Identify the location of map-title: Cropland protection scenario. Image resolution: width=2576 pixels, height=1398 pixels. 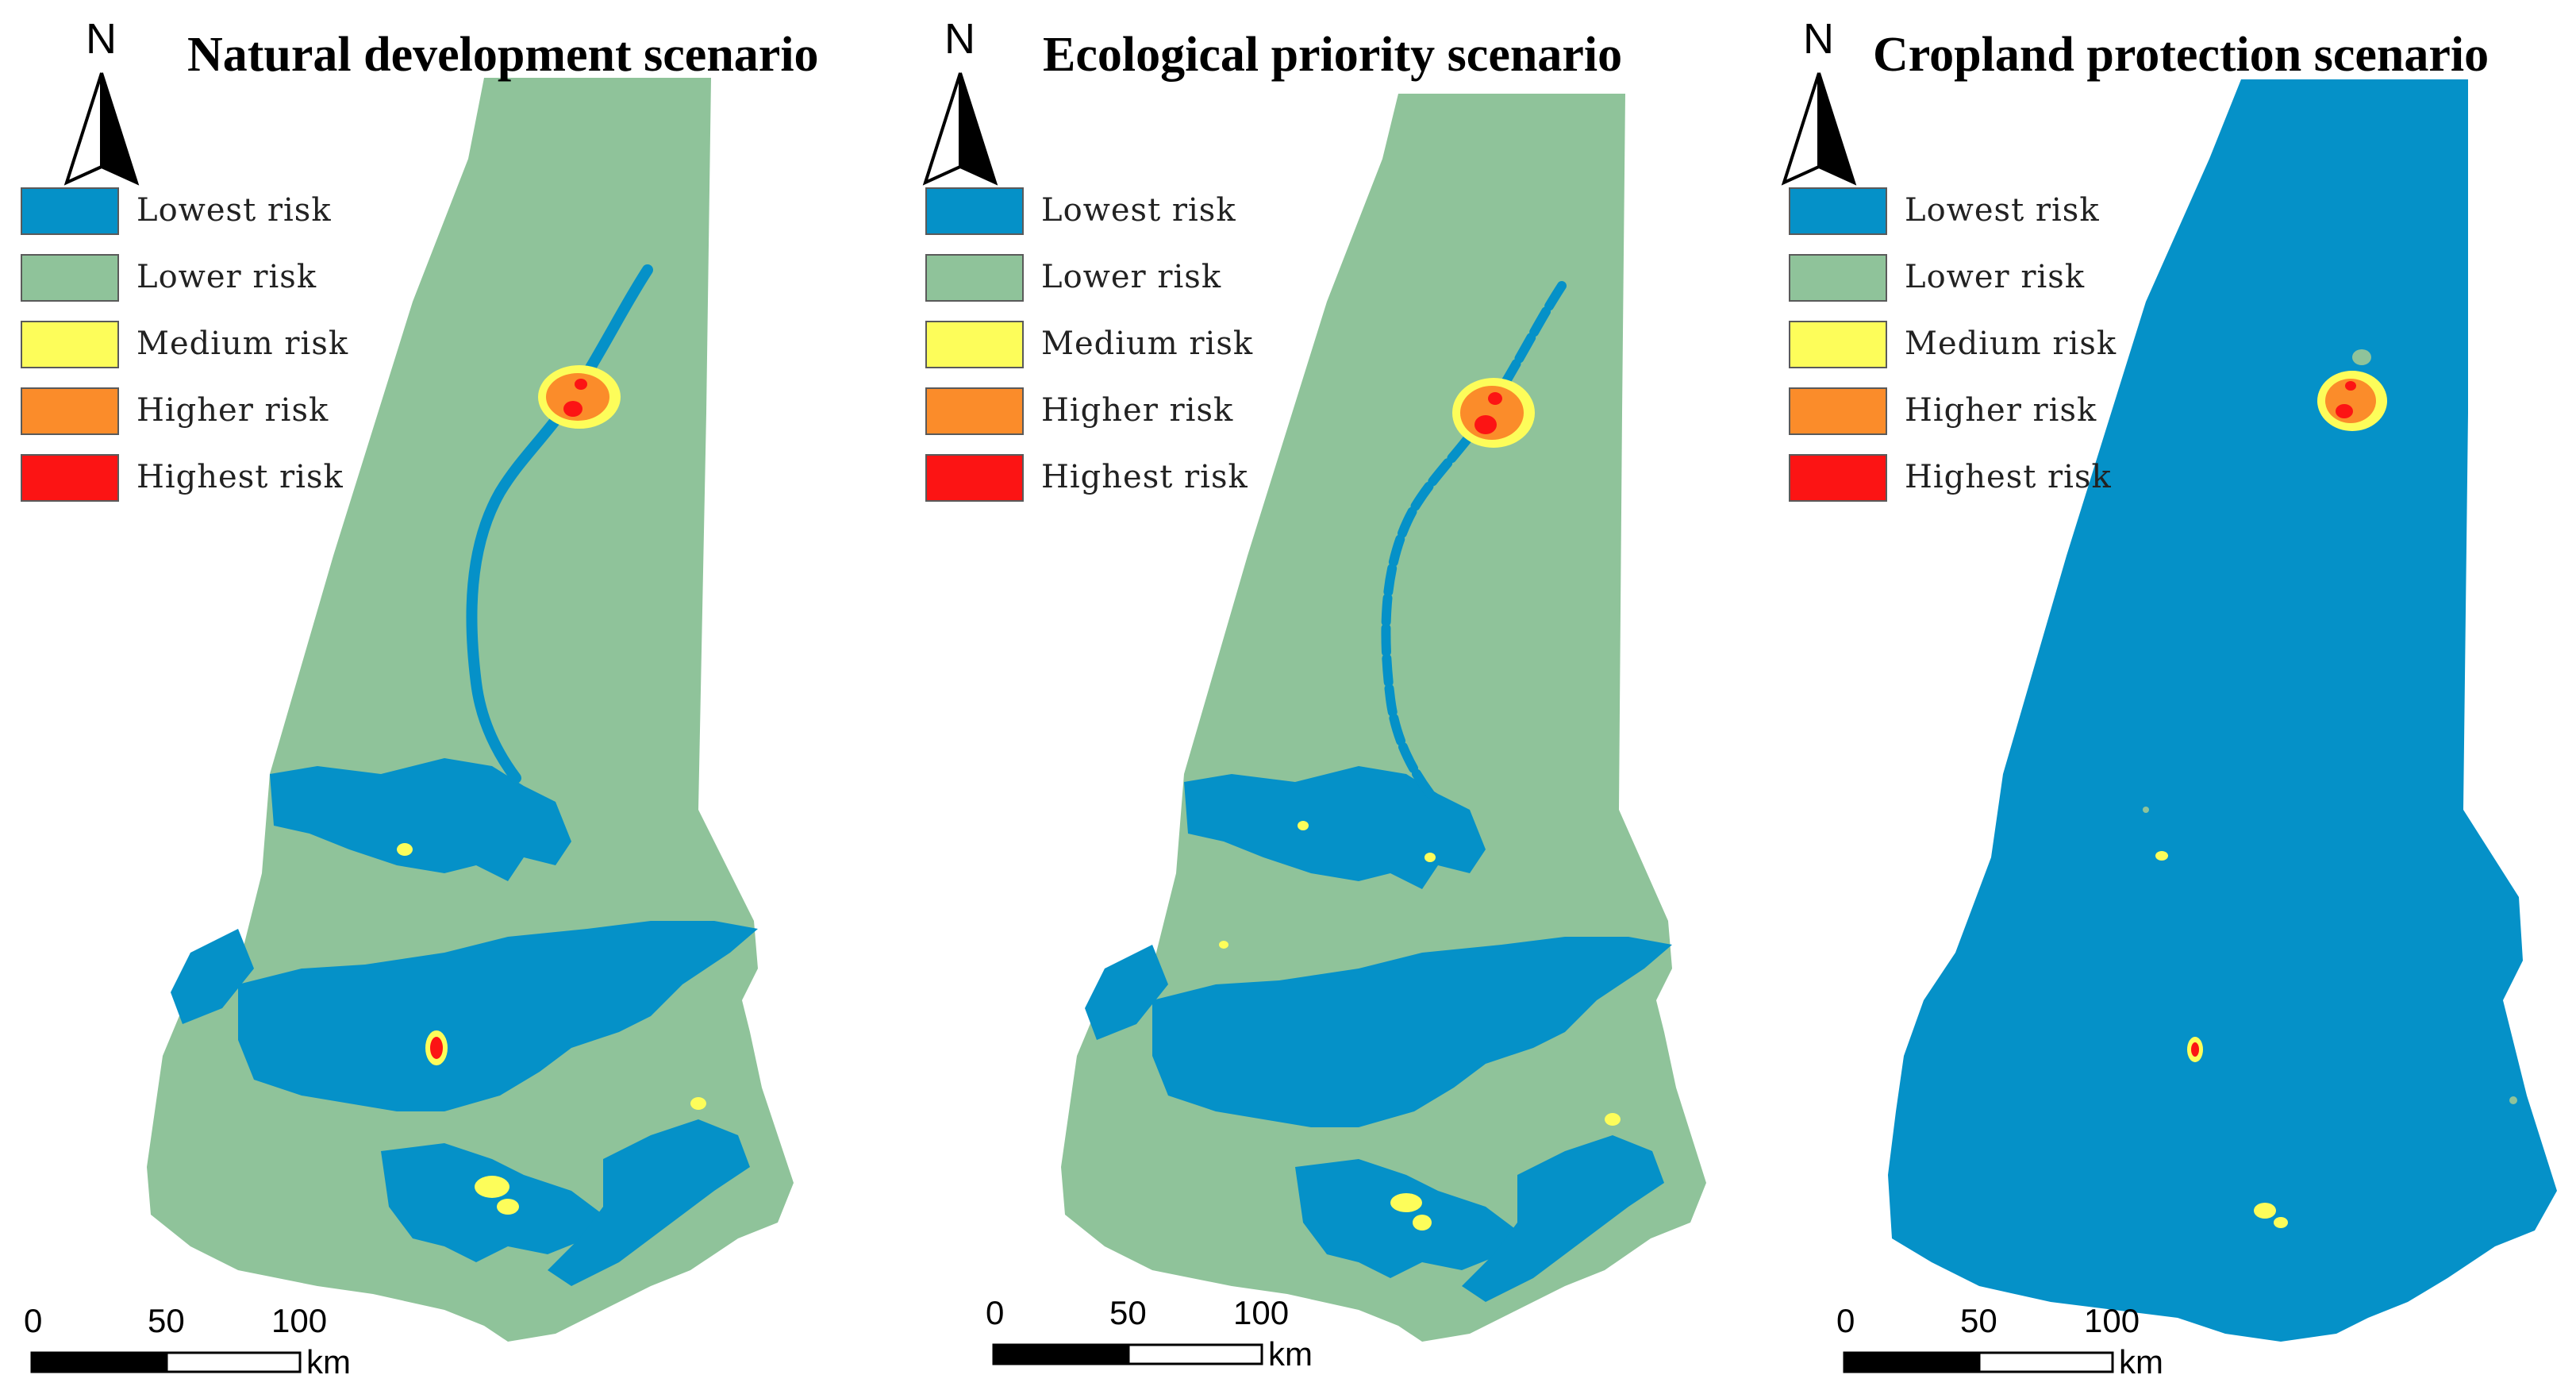
(2181, 55).